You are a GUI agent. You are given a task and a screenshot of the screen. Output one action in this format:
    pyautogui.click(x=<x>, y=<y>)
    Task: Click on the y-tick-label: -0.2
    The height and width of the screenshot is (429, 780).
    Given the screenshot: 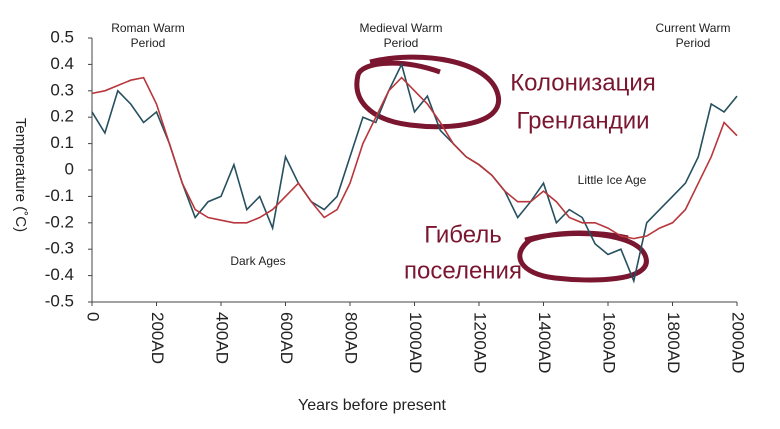 What is the action you would take?
    pyautogui.click(x=59, y=221)
    